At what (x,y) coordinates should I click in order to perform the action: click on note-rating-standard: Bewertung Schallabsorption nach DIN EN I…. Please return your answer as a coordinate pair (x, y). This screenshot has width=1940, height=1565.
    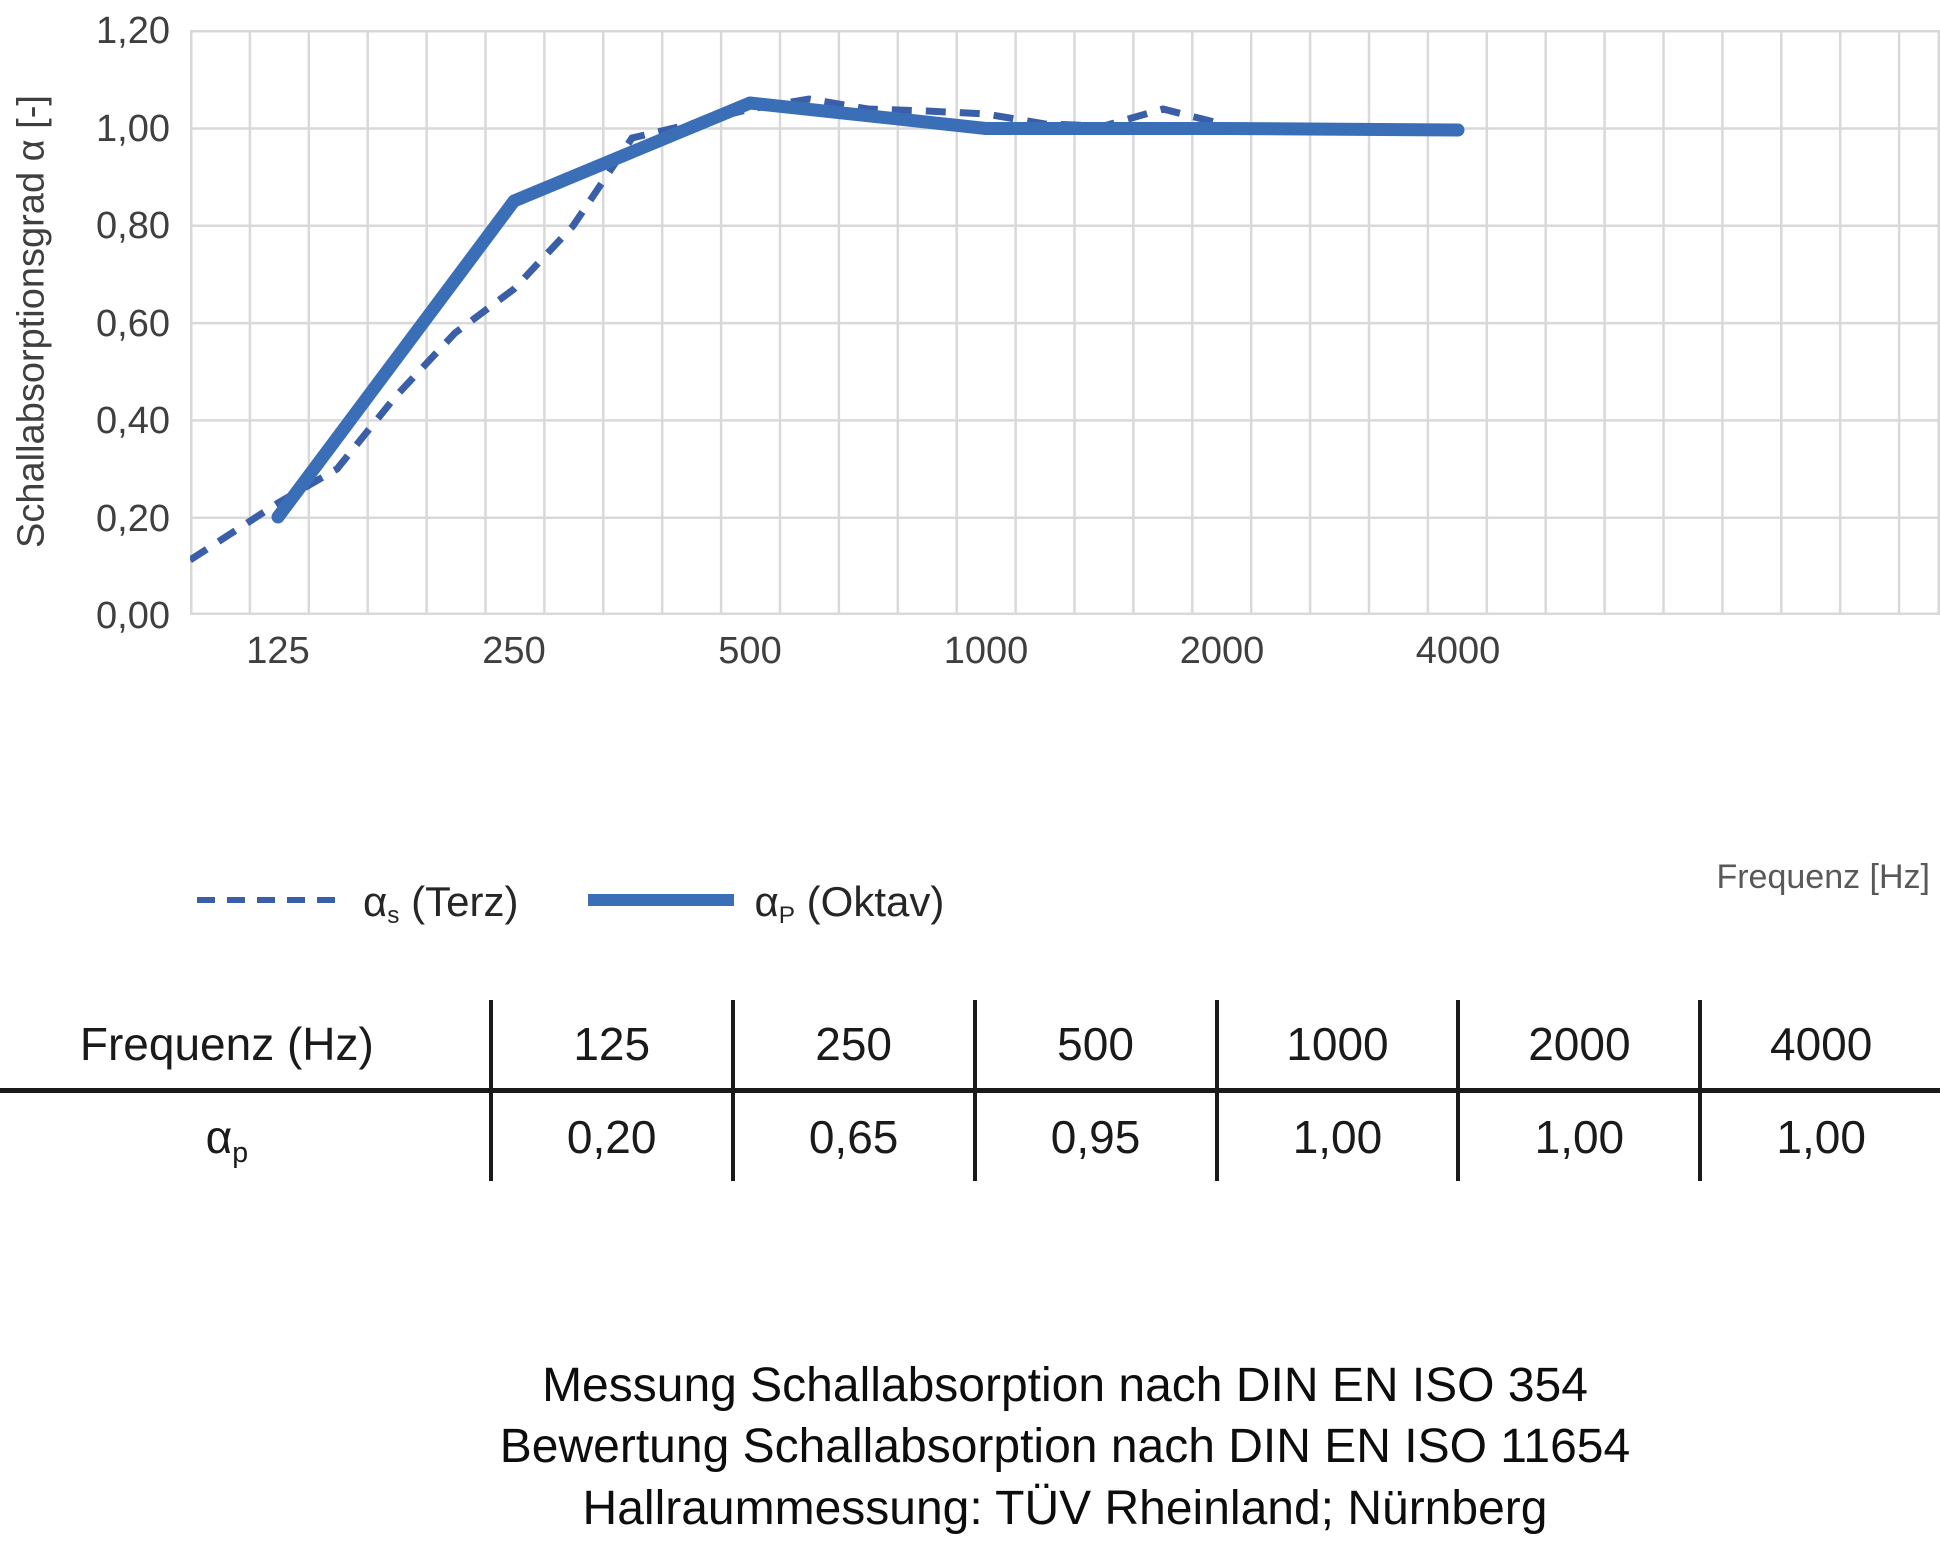
    Looking at the image, I should click on (1065, 1447).